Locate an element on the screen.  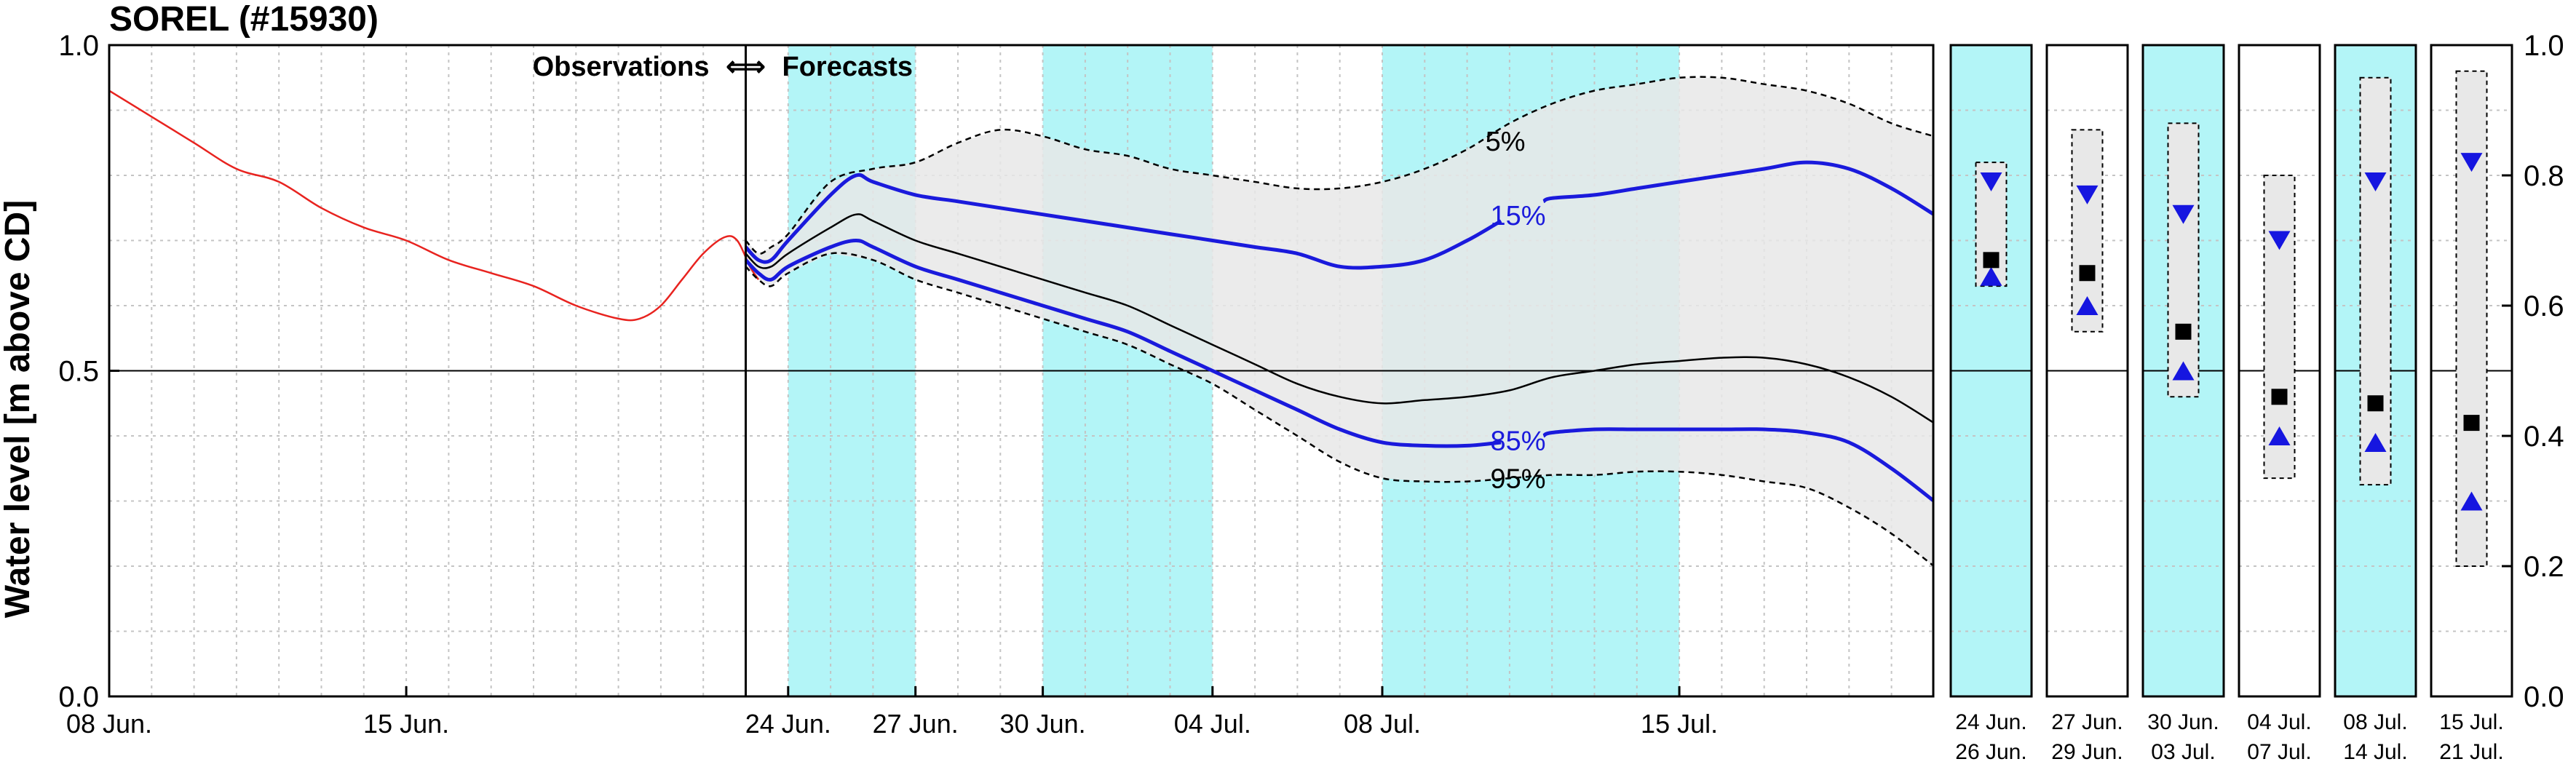
x-tick-label: 30 Jun. is located at coordinates (1043, 724).